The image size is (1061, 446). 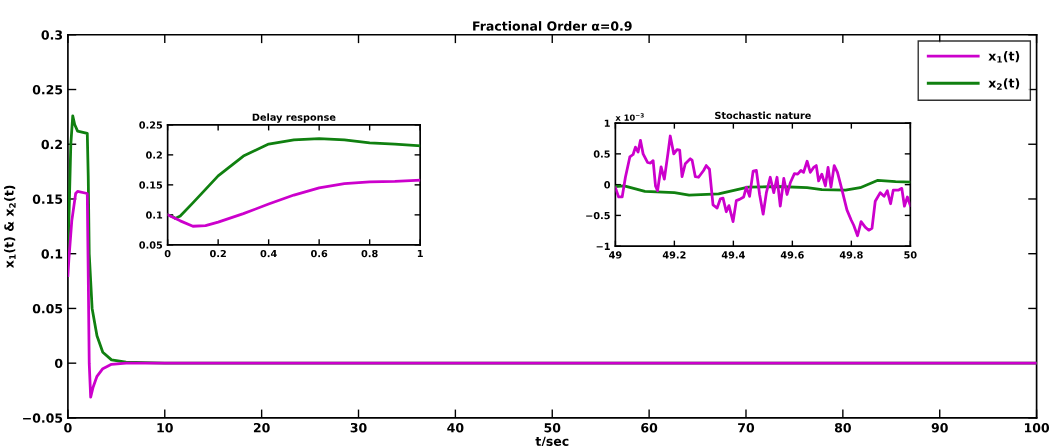 What do you see at coordinates (851, 255) in the screenshot?
I see `x-tick-label: 49.8` at bounding box center [851, 255].